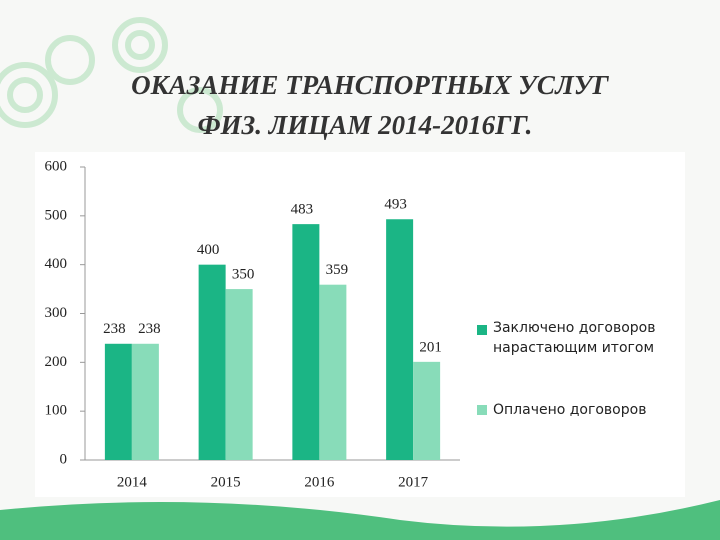 The width and height of the screenshot is (720, 540). I want to click on x-tick-label: 2014, so click(132, 482).